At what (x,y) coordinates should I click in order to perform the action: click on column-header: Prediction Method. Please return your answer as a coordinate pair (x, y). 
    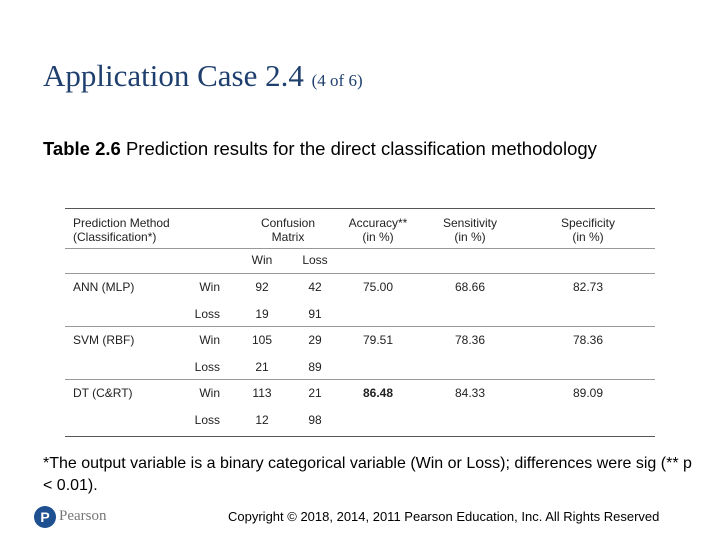
    Looking at the image, I should click on (121, 223).